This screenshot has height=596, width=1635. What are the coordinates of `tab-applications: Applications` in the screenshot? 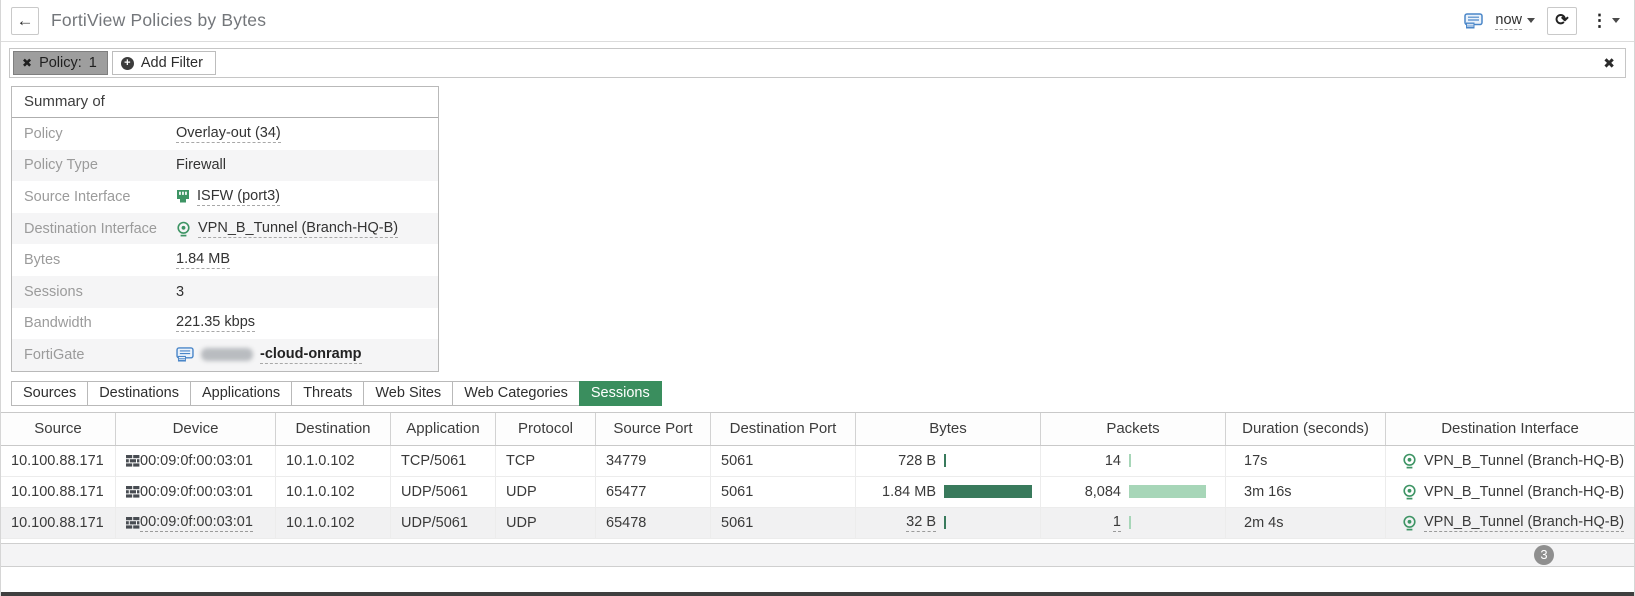 It's located at (241, 393).